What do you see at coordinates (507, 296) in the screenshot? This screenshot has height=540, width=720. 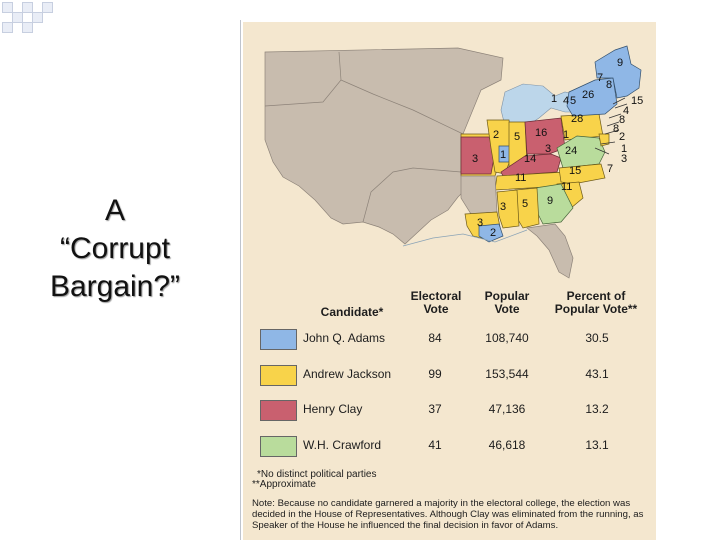 I see `header-line: Popular` at bounding box center [507, 296].